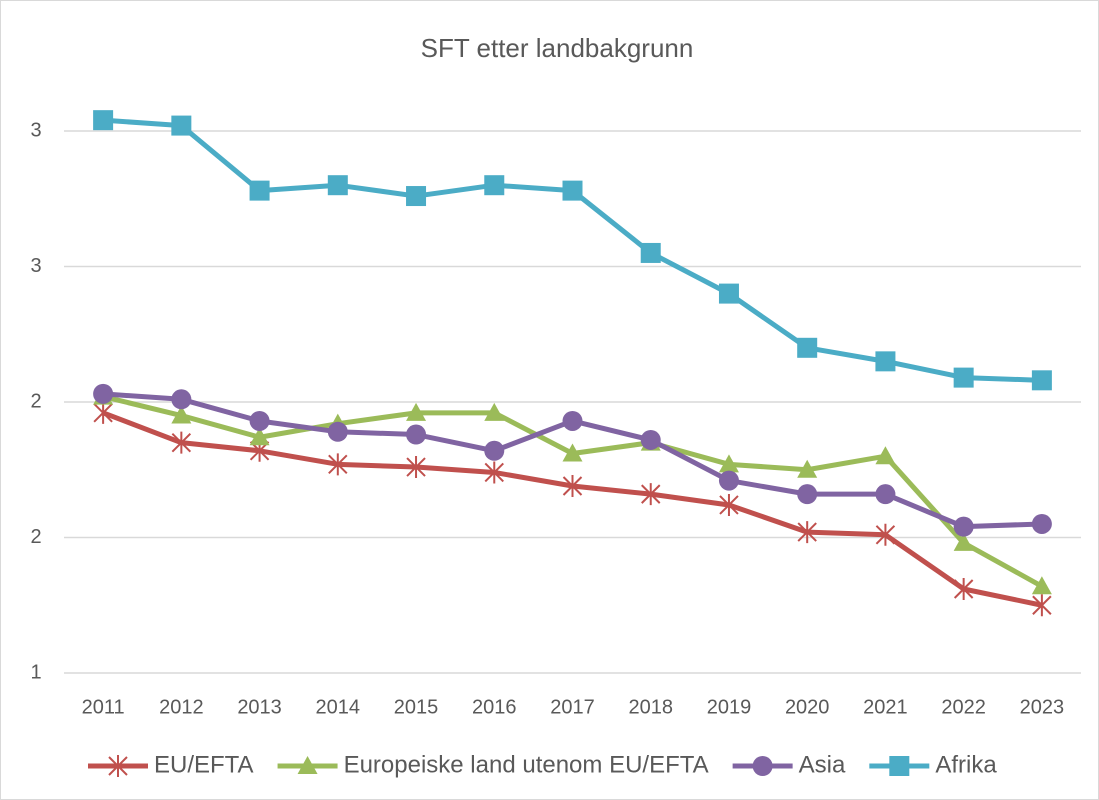 This screenshot has height=800, width=1099. What do you see at coordinates (963, 707) in the screenshot?
I see `x-tick-label: 2022` at bounding box center [963, 707].